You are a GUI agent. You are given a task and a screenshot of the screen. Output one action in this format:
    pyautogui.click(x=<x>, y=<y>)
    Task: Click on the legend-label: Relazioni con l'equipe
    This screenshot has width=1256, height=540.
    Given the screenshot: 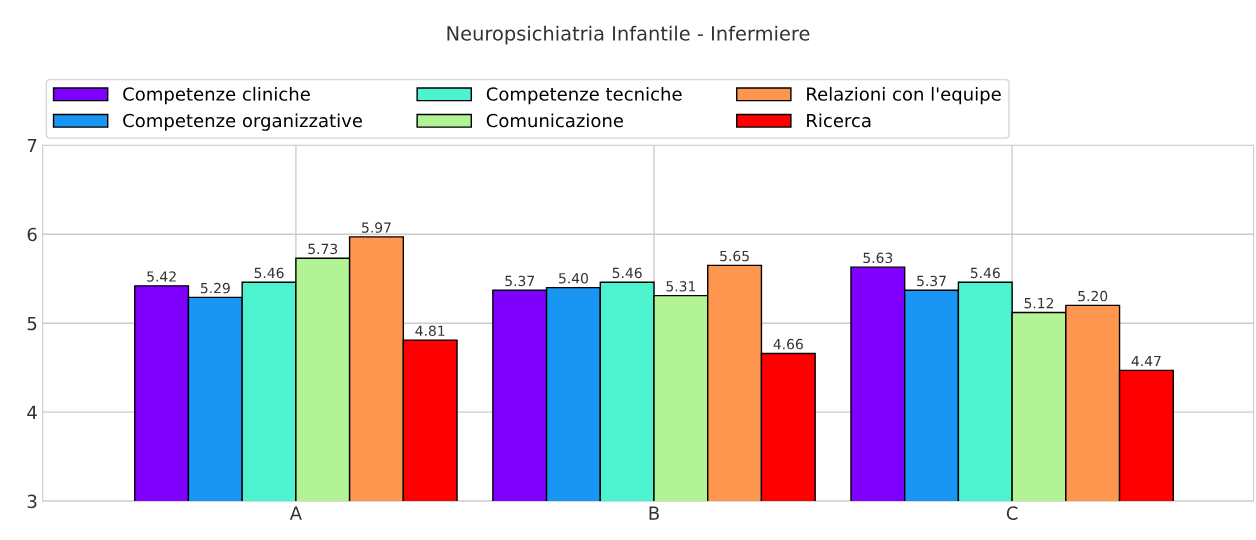 What is the action you would take?
    pyautogui.click(x=904, y=95)
    